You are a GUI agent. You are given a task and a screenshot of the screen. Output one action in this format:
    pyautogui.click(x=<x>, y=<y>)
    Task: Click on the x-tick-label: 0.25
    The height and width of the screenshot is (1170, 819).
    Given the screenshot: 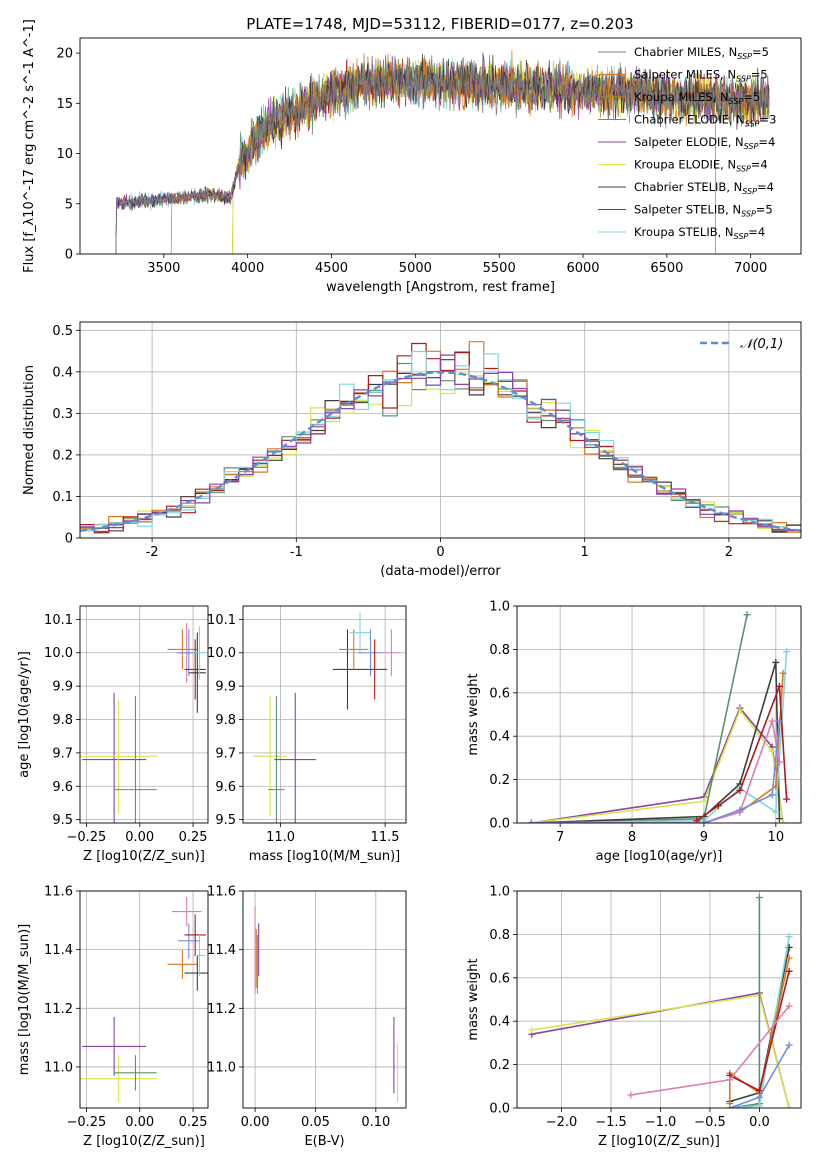 What is the action you would take?
    pyautogui.click(x=193, y=837)
    